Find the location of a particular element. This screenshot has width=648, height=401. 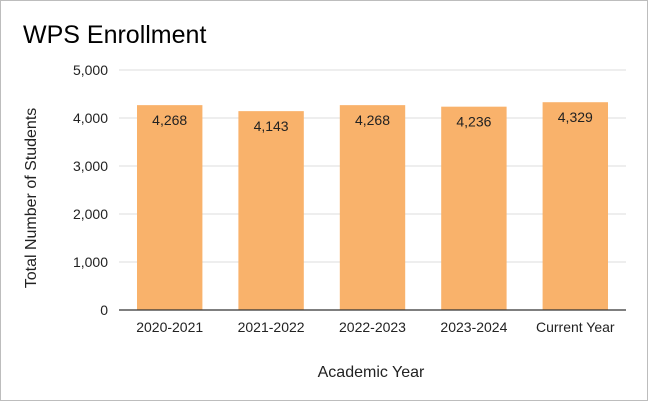

y-tick-label: 0 is located at coordinates (104, 310).